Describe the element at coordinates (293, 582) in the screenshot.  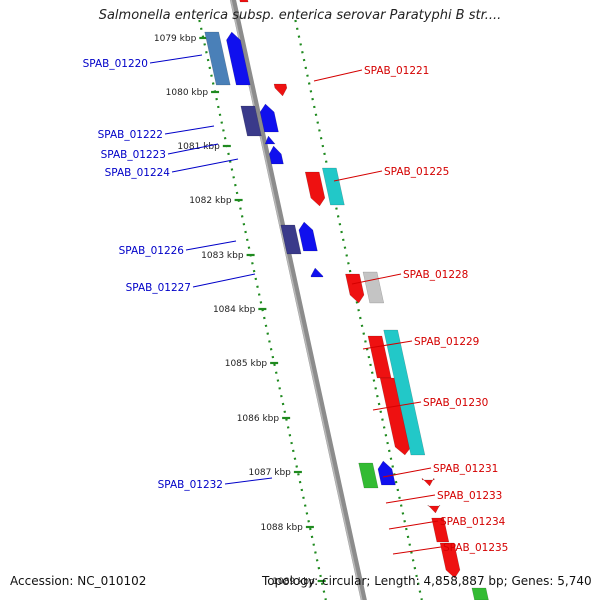
I see `kbp-label: 1089 kbp` at that location.